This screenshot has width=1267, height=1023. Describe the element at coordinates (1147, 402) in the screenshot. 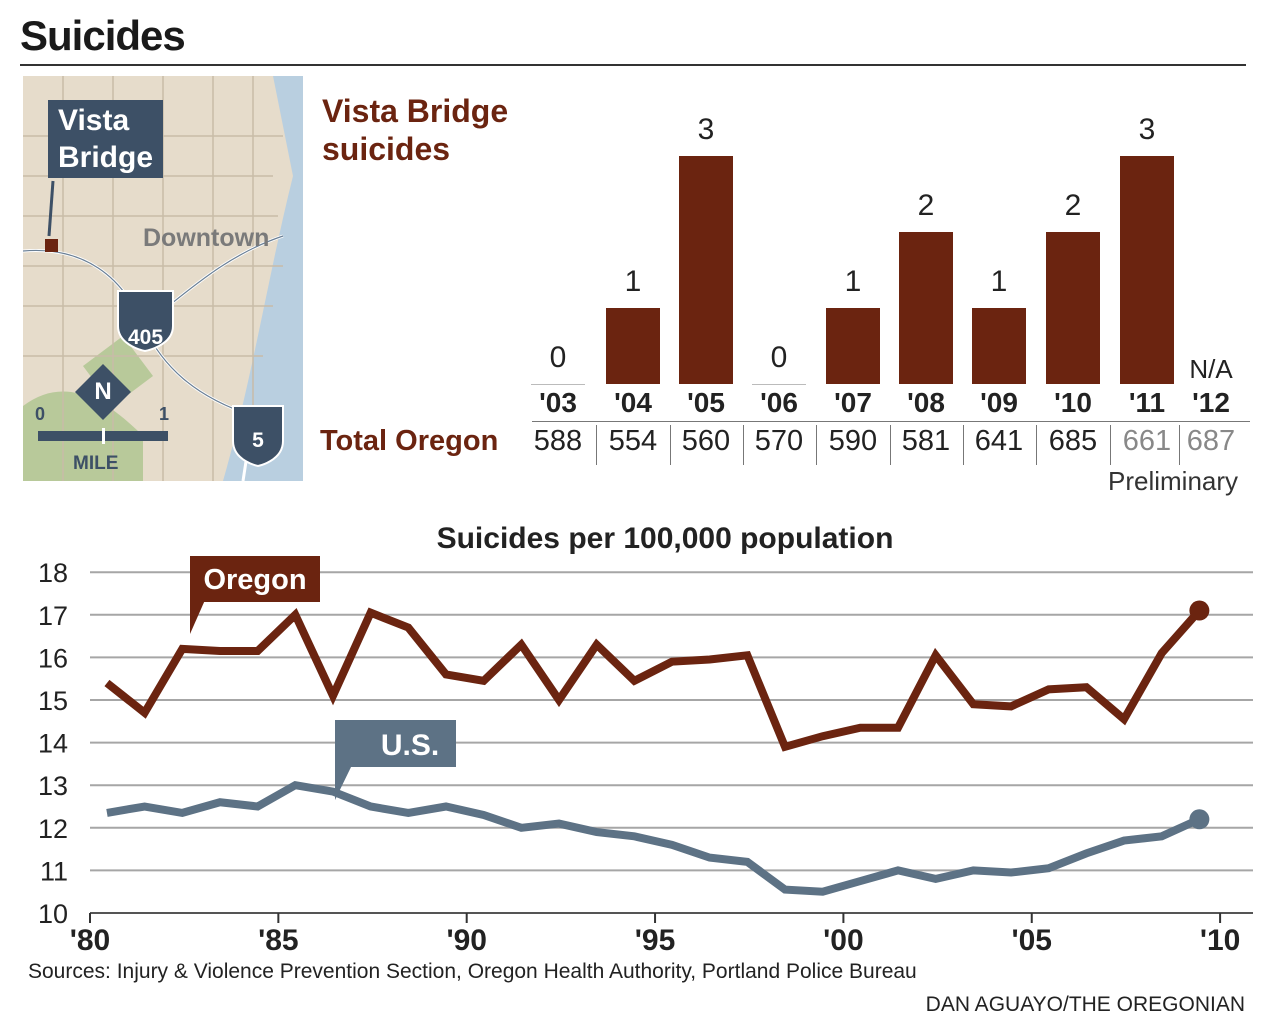

I see `bar-category-label: '11` at that location.